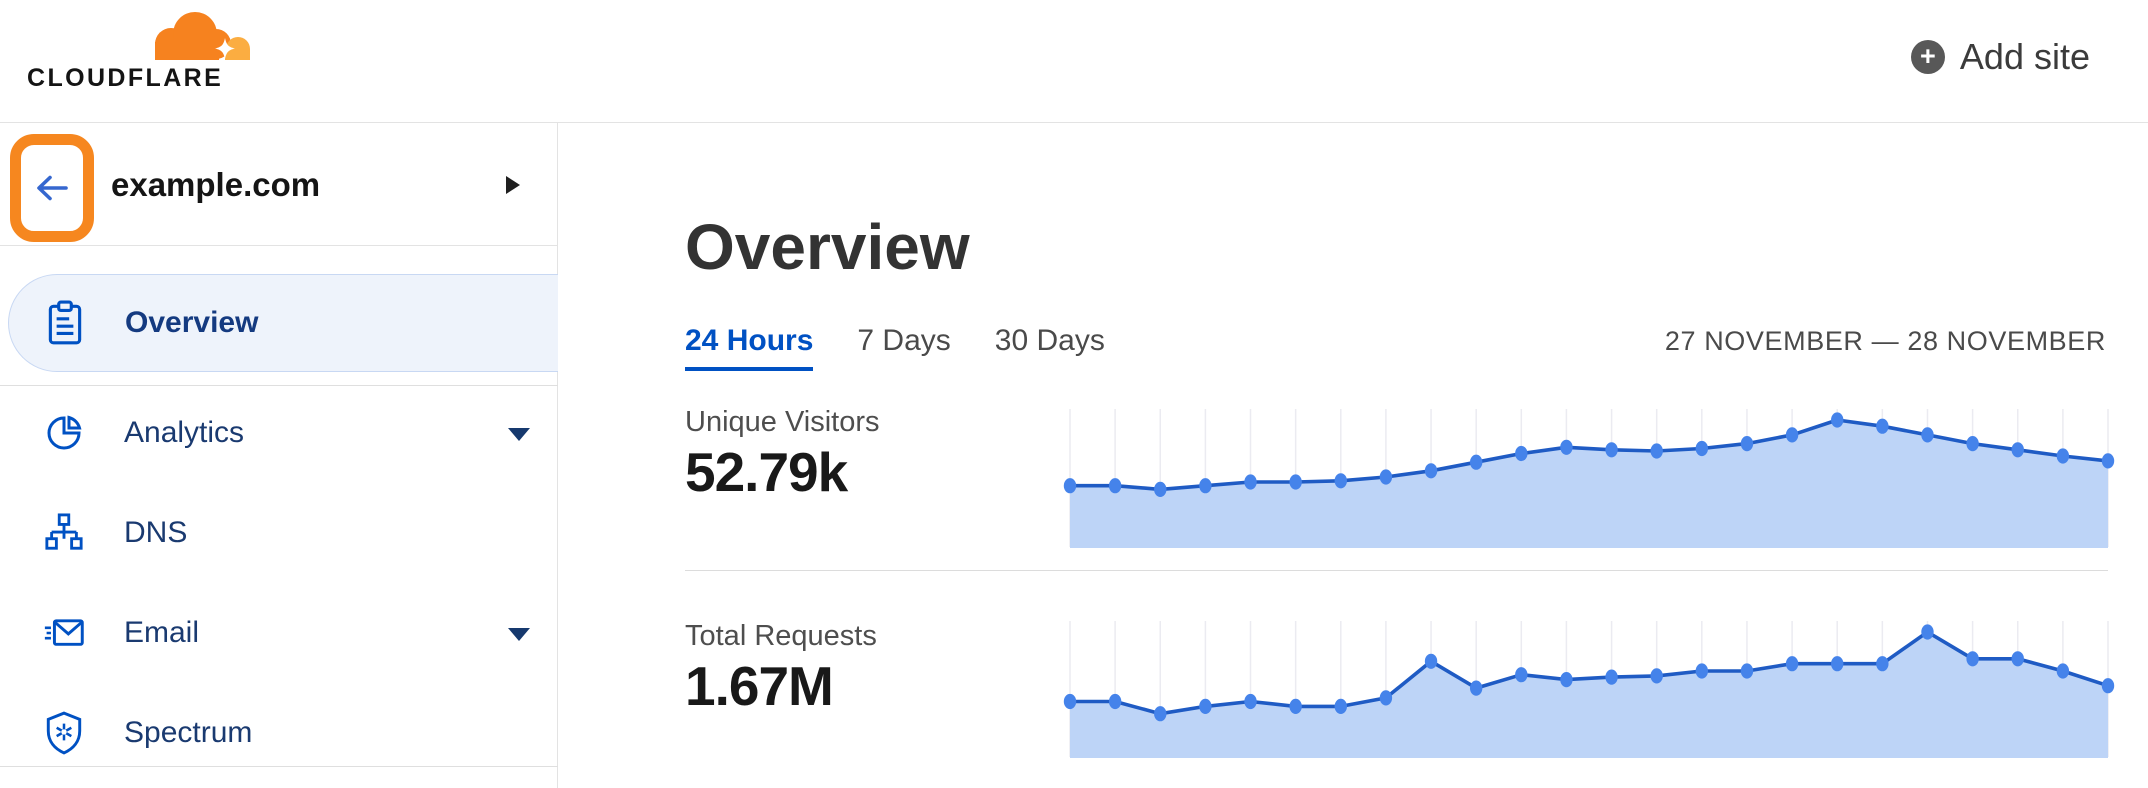 The image size is (2148, 788). I want to click on stat-value-unique-visitors: 52.79k, so click(766, 472).